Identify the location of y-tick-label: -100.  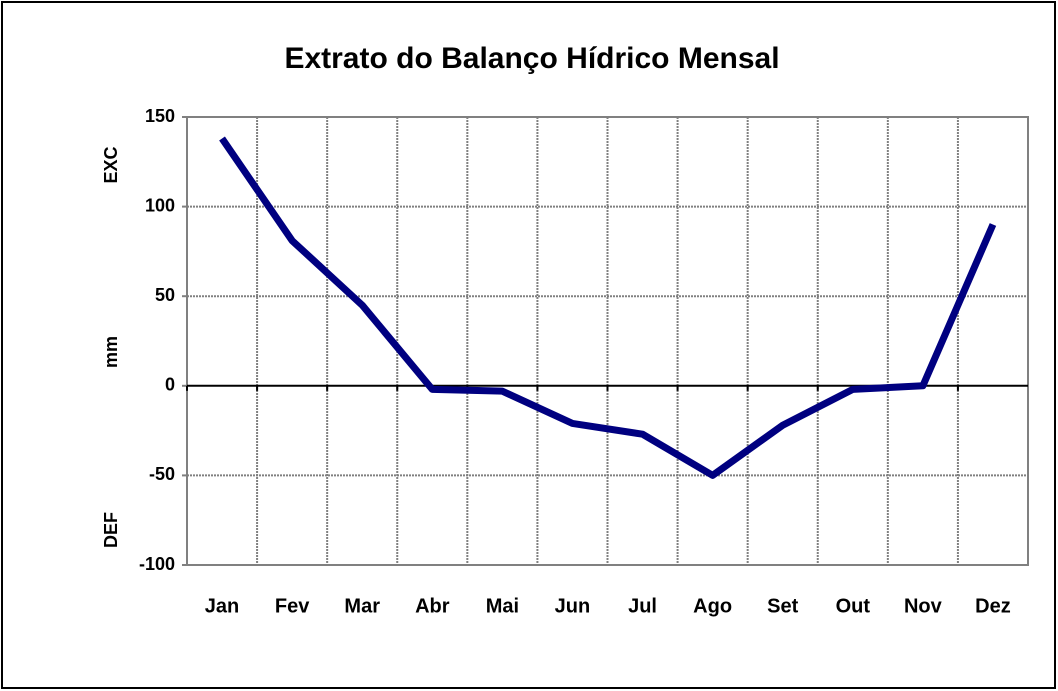
(157, 564).